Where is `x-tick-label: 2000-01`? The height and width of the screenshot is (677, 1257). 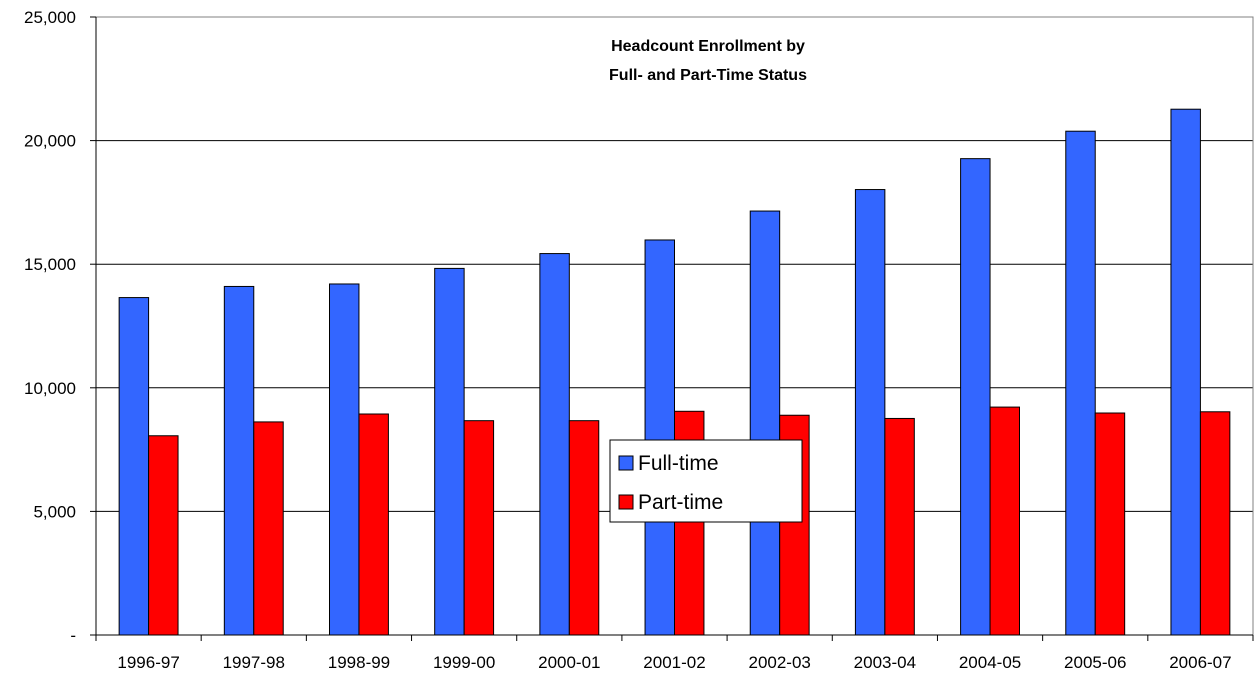
x-tick-label: 2000-01 is located at coordinates (569, 662).